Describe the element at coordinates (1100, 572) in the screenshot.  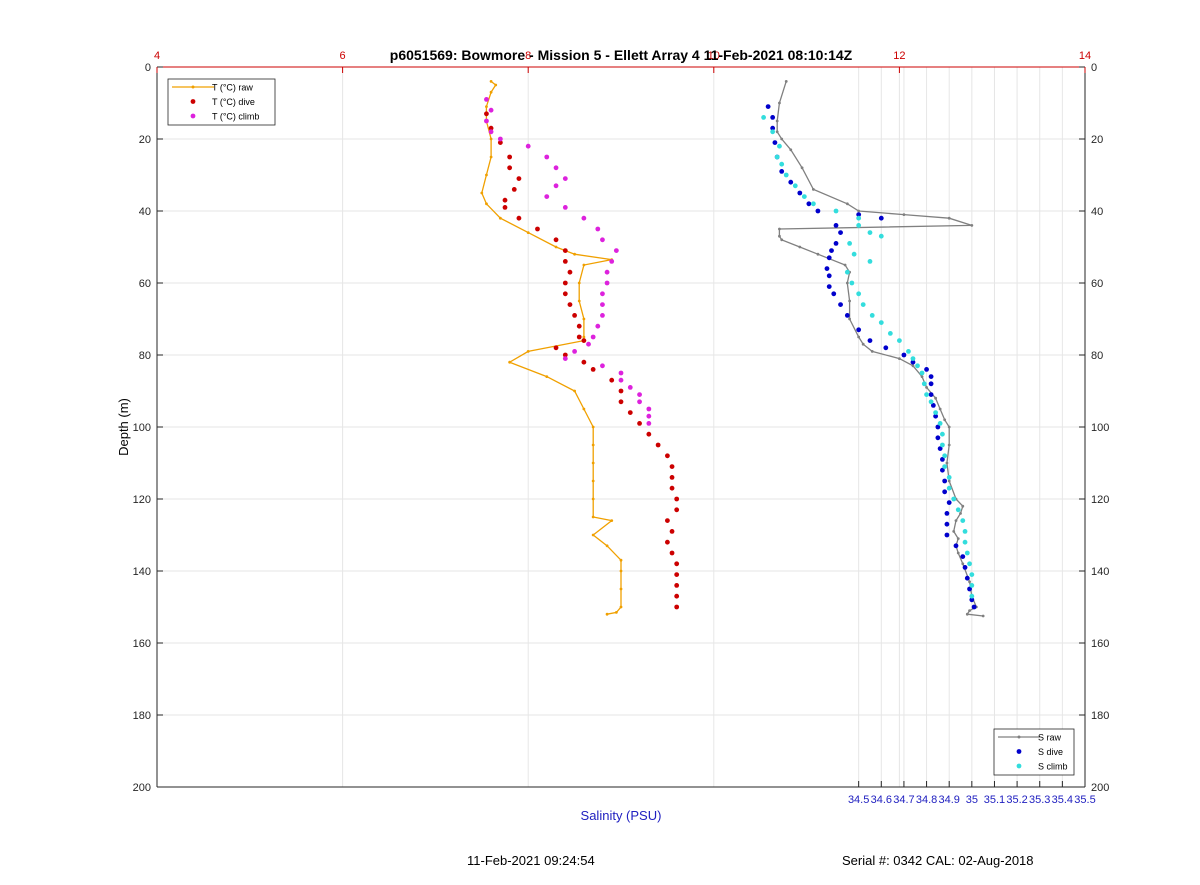
I see `y-tick-label-right: 140` at that location.